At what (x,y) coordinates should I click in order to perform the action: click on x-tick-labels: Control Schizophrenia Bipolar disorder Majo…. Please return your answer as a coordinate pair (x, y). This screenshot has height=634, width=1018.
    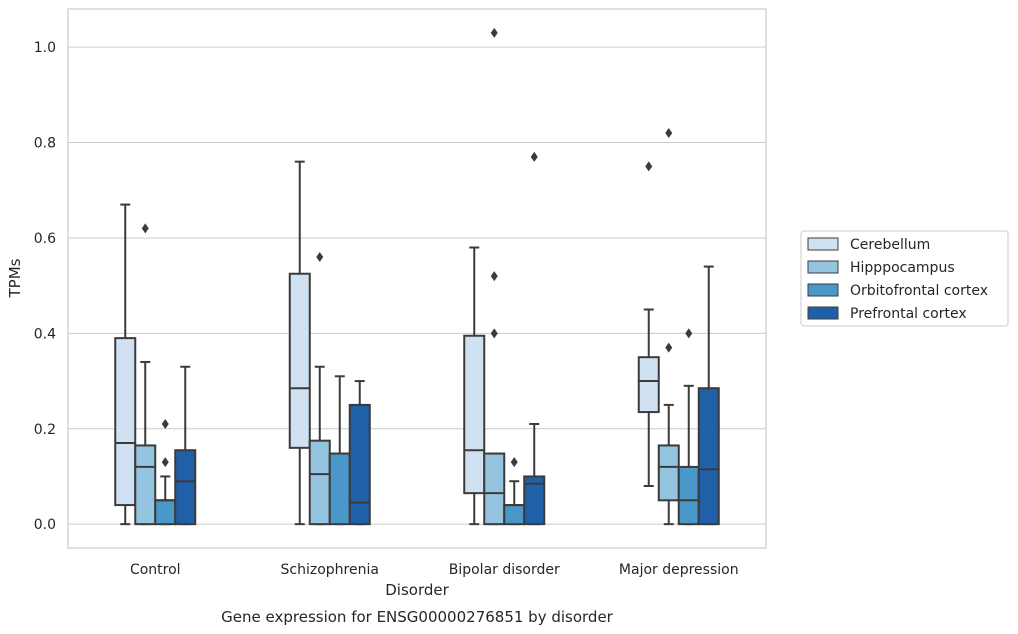
    Looking at the image, I should click on (434, 570).